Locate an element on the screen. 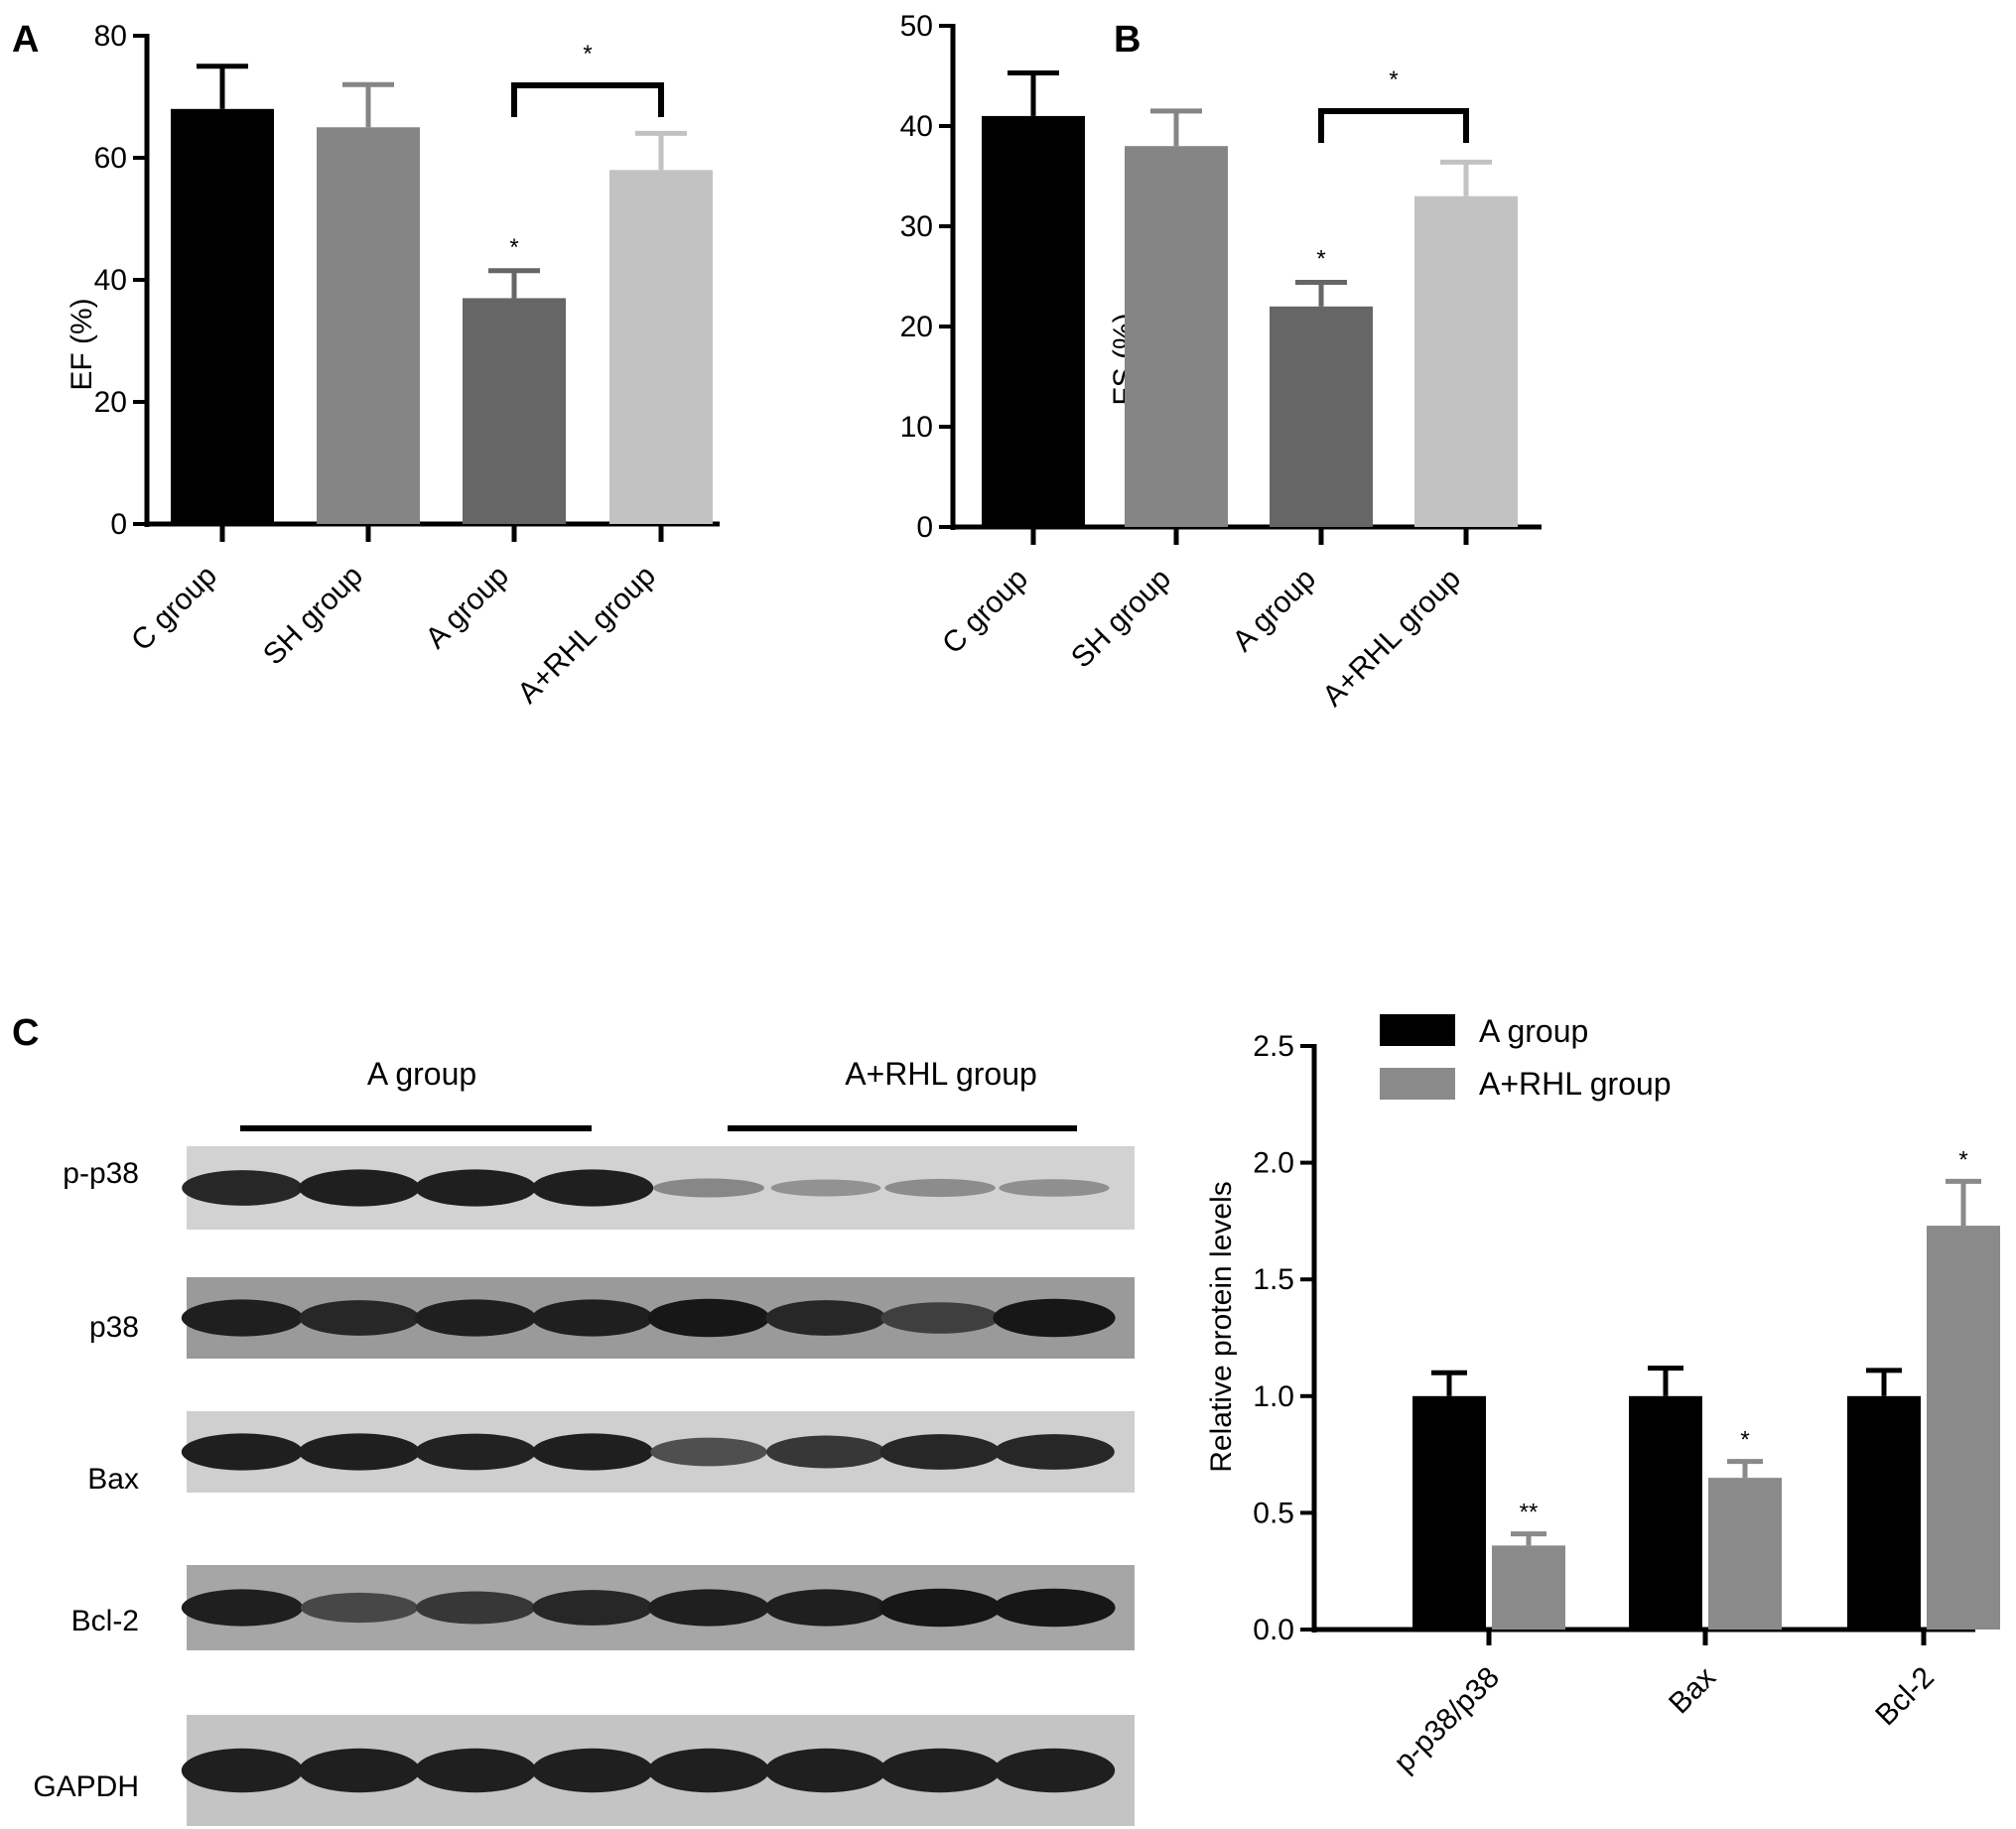 This screenshot has height=1829, width=2016. protein-bar-bcl-2-a-rhl-group is located at coordinates (1964, 1428).